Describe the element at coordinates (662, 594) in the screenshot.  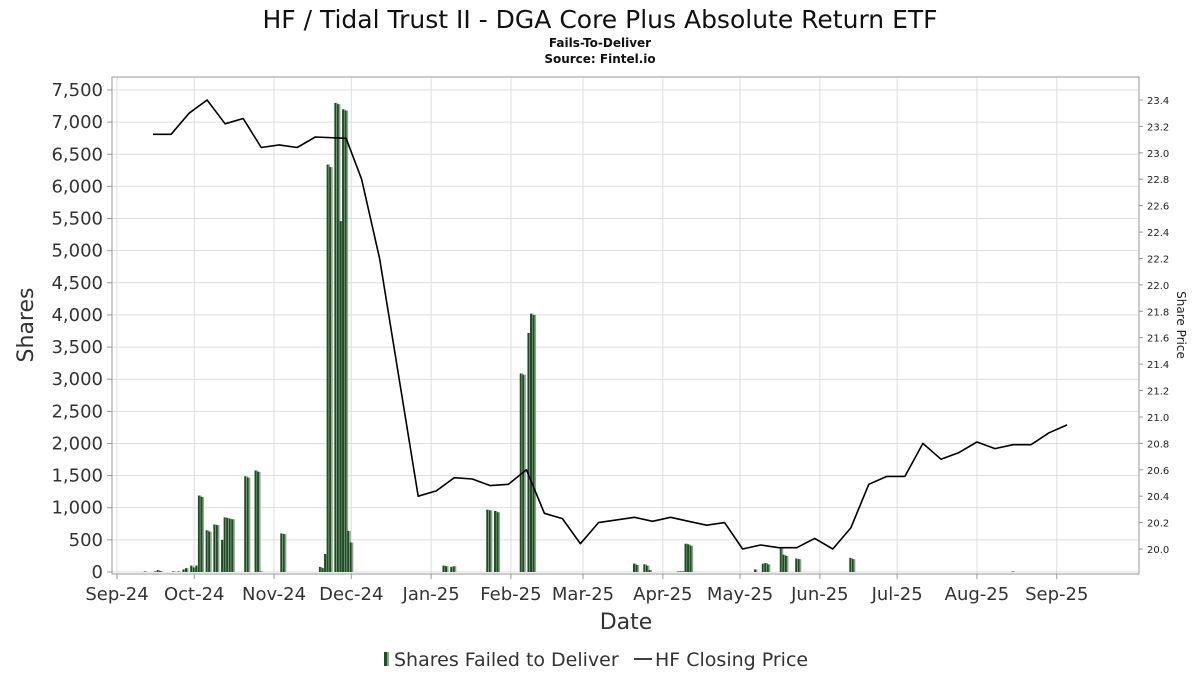
I see `x-tick-label: Apr-25` at that location.